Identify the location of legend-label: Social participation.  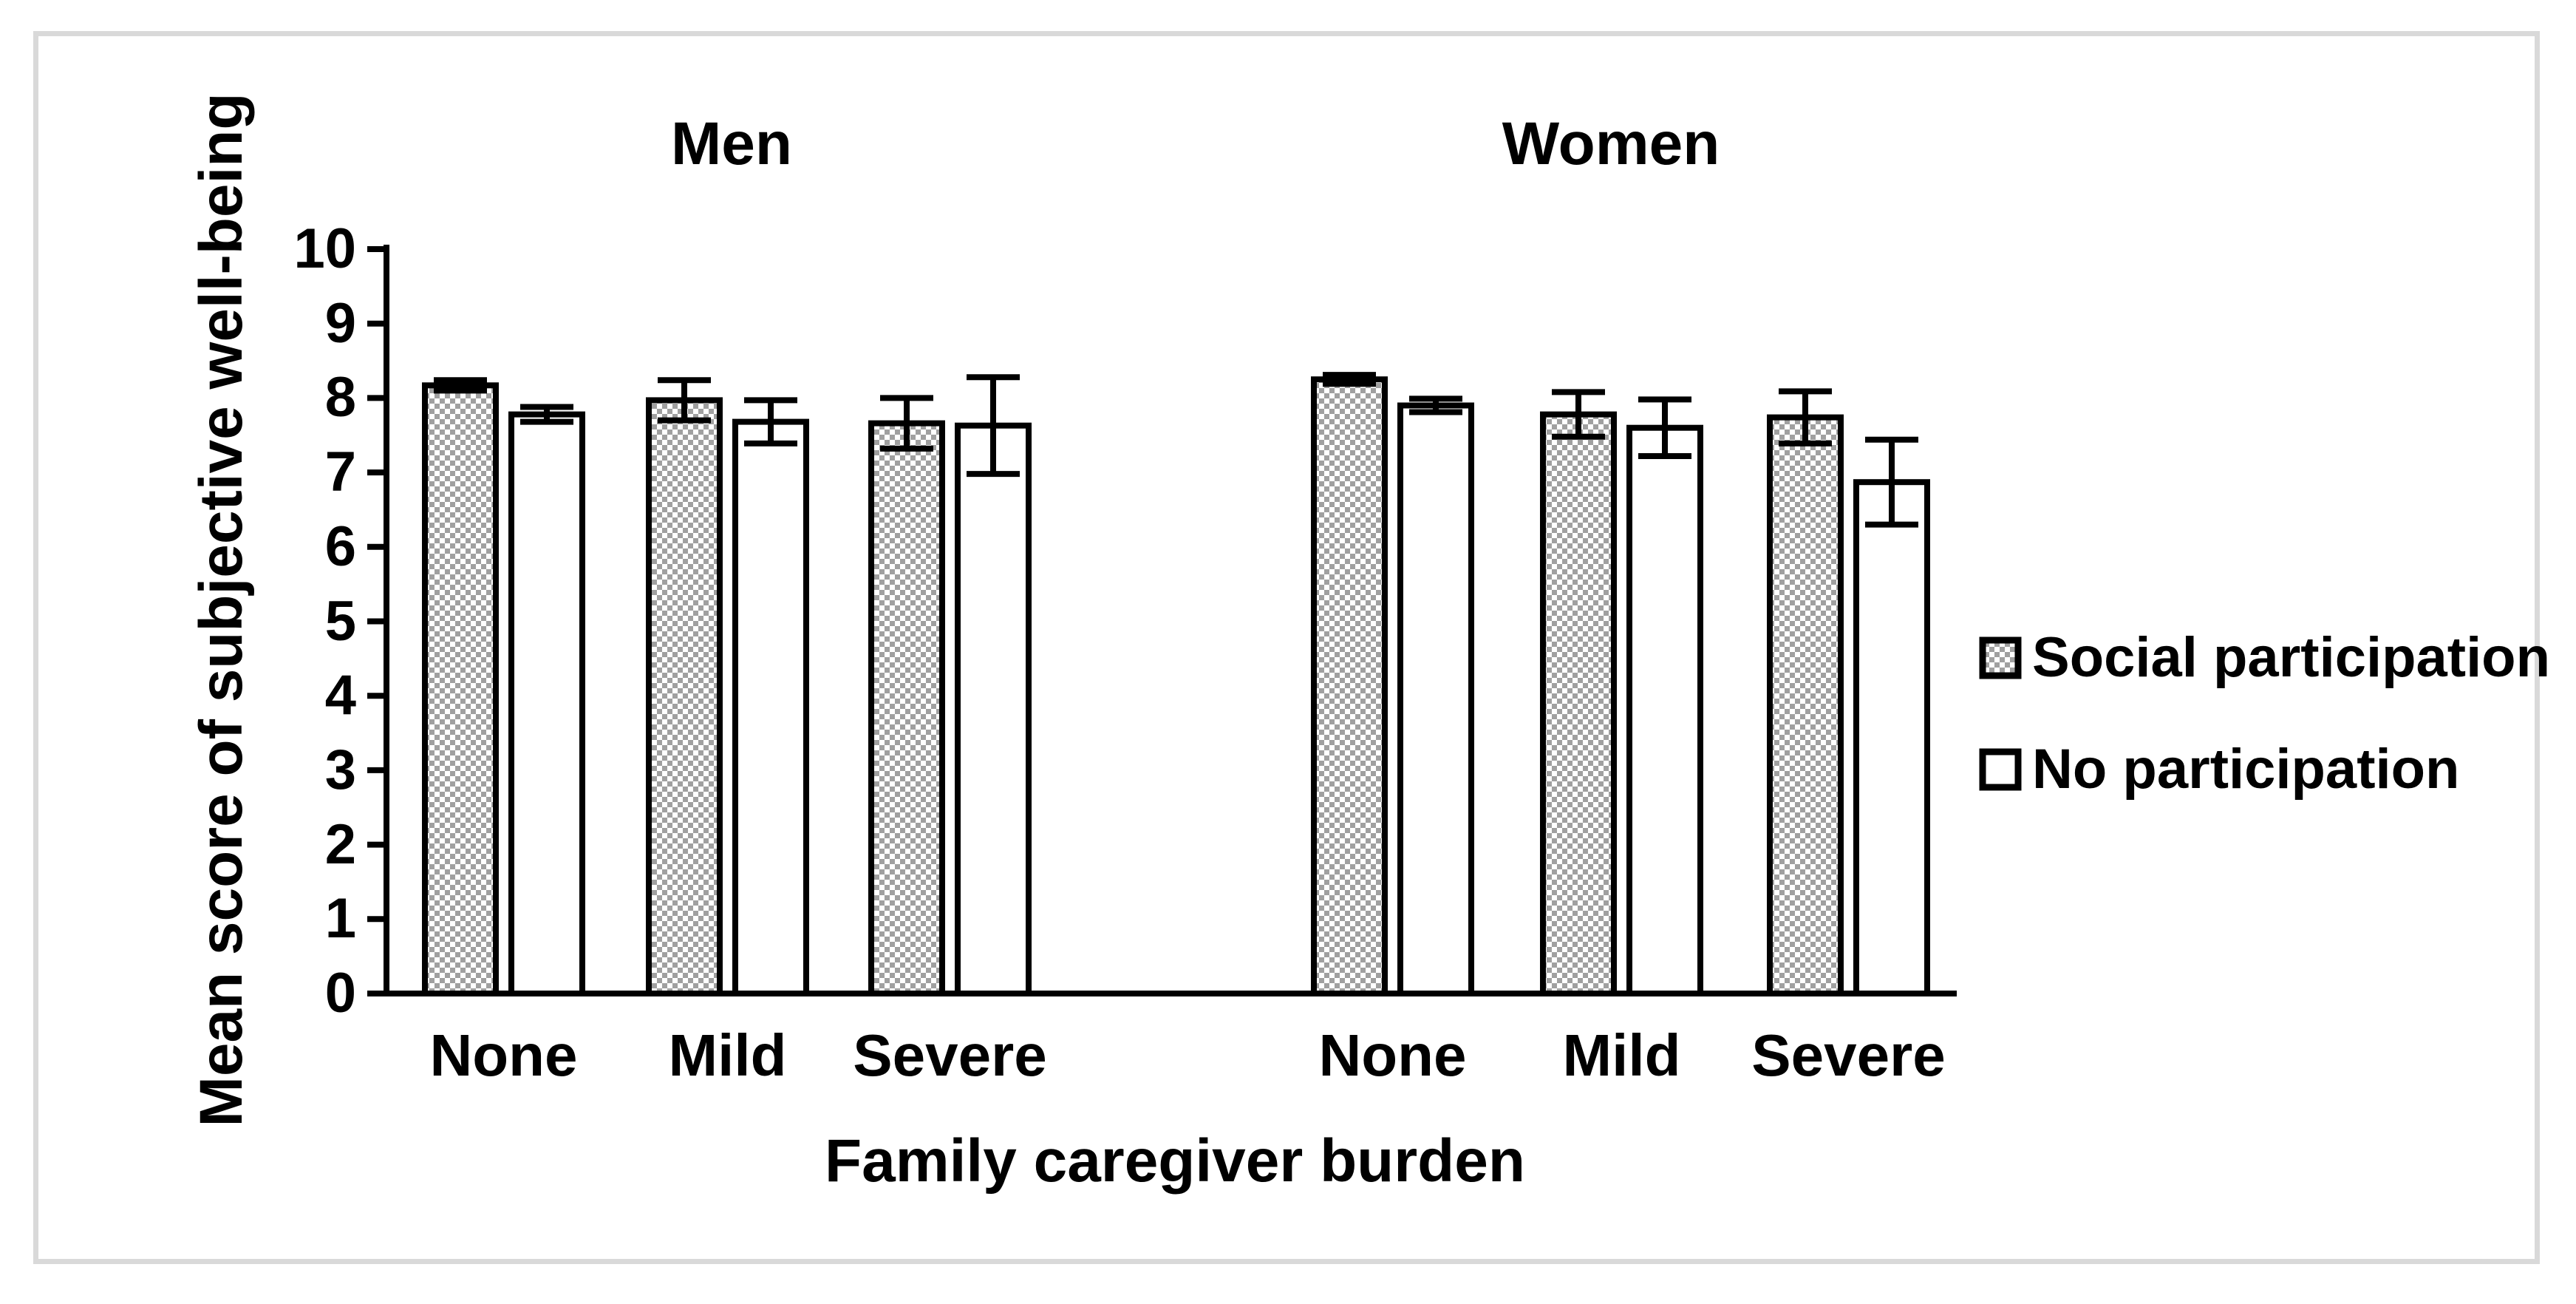
(2291, 657).